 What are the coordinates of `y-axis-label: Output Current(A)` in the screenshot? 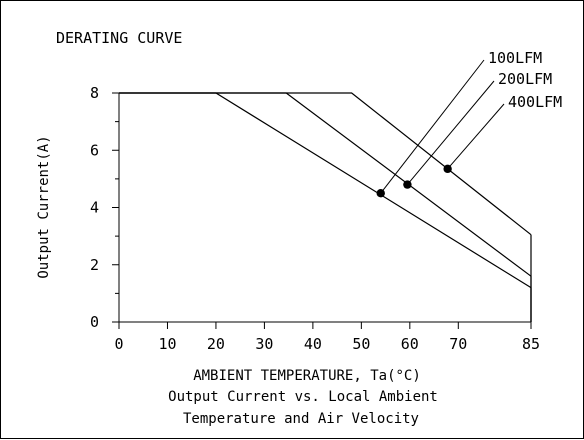 It's located at (44, 206).